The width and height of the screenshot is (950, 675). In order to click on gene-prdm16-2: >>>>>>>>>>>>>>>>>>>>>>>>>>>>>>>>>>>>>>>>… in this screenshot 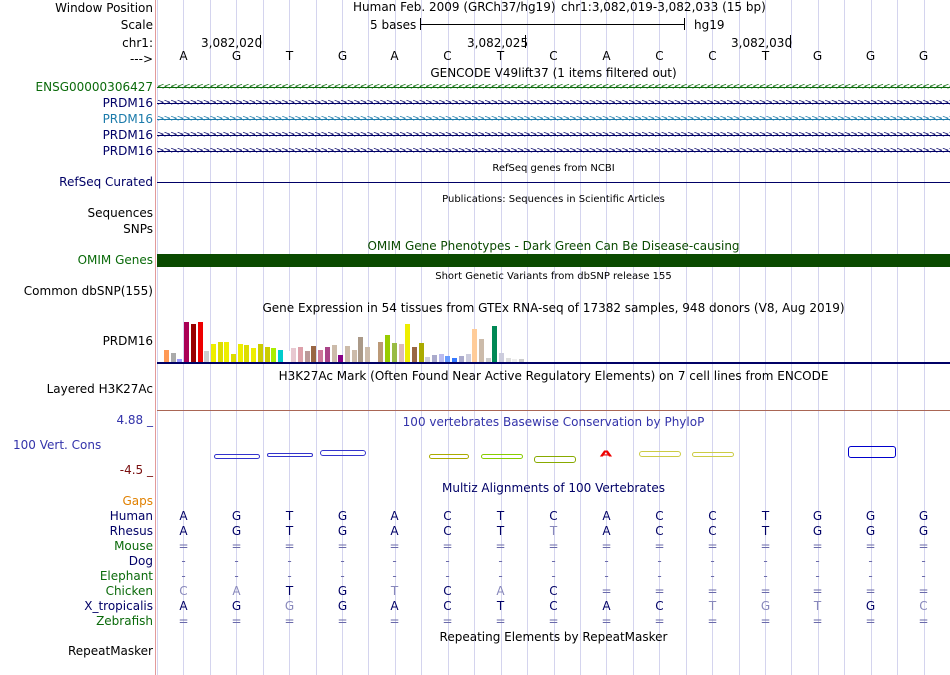, I will do `click(553, 119)`.